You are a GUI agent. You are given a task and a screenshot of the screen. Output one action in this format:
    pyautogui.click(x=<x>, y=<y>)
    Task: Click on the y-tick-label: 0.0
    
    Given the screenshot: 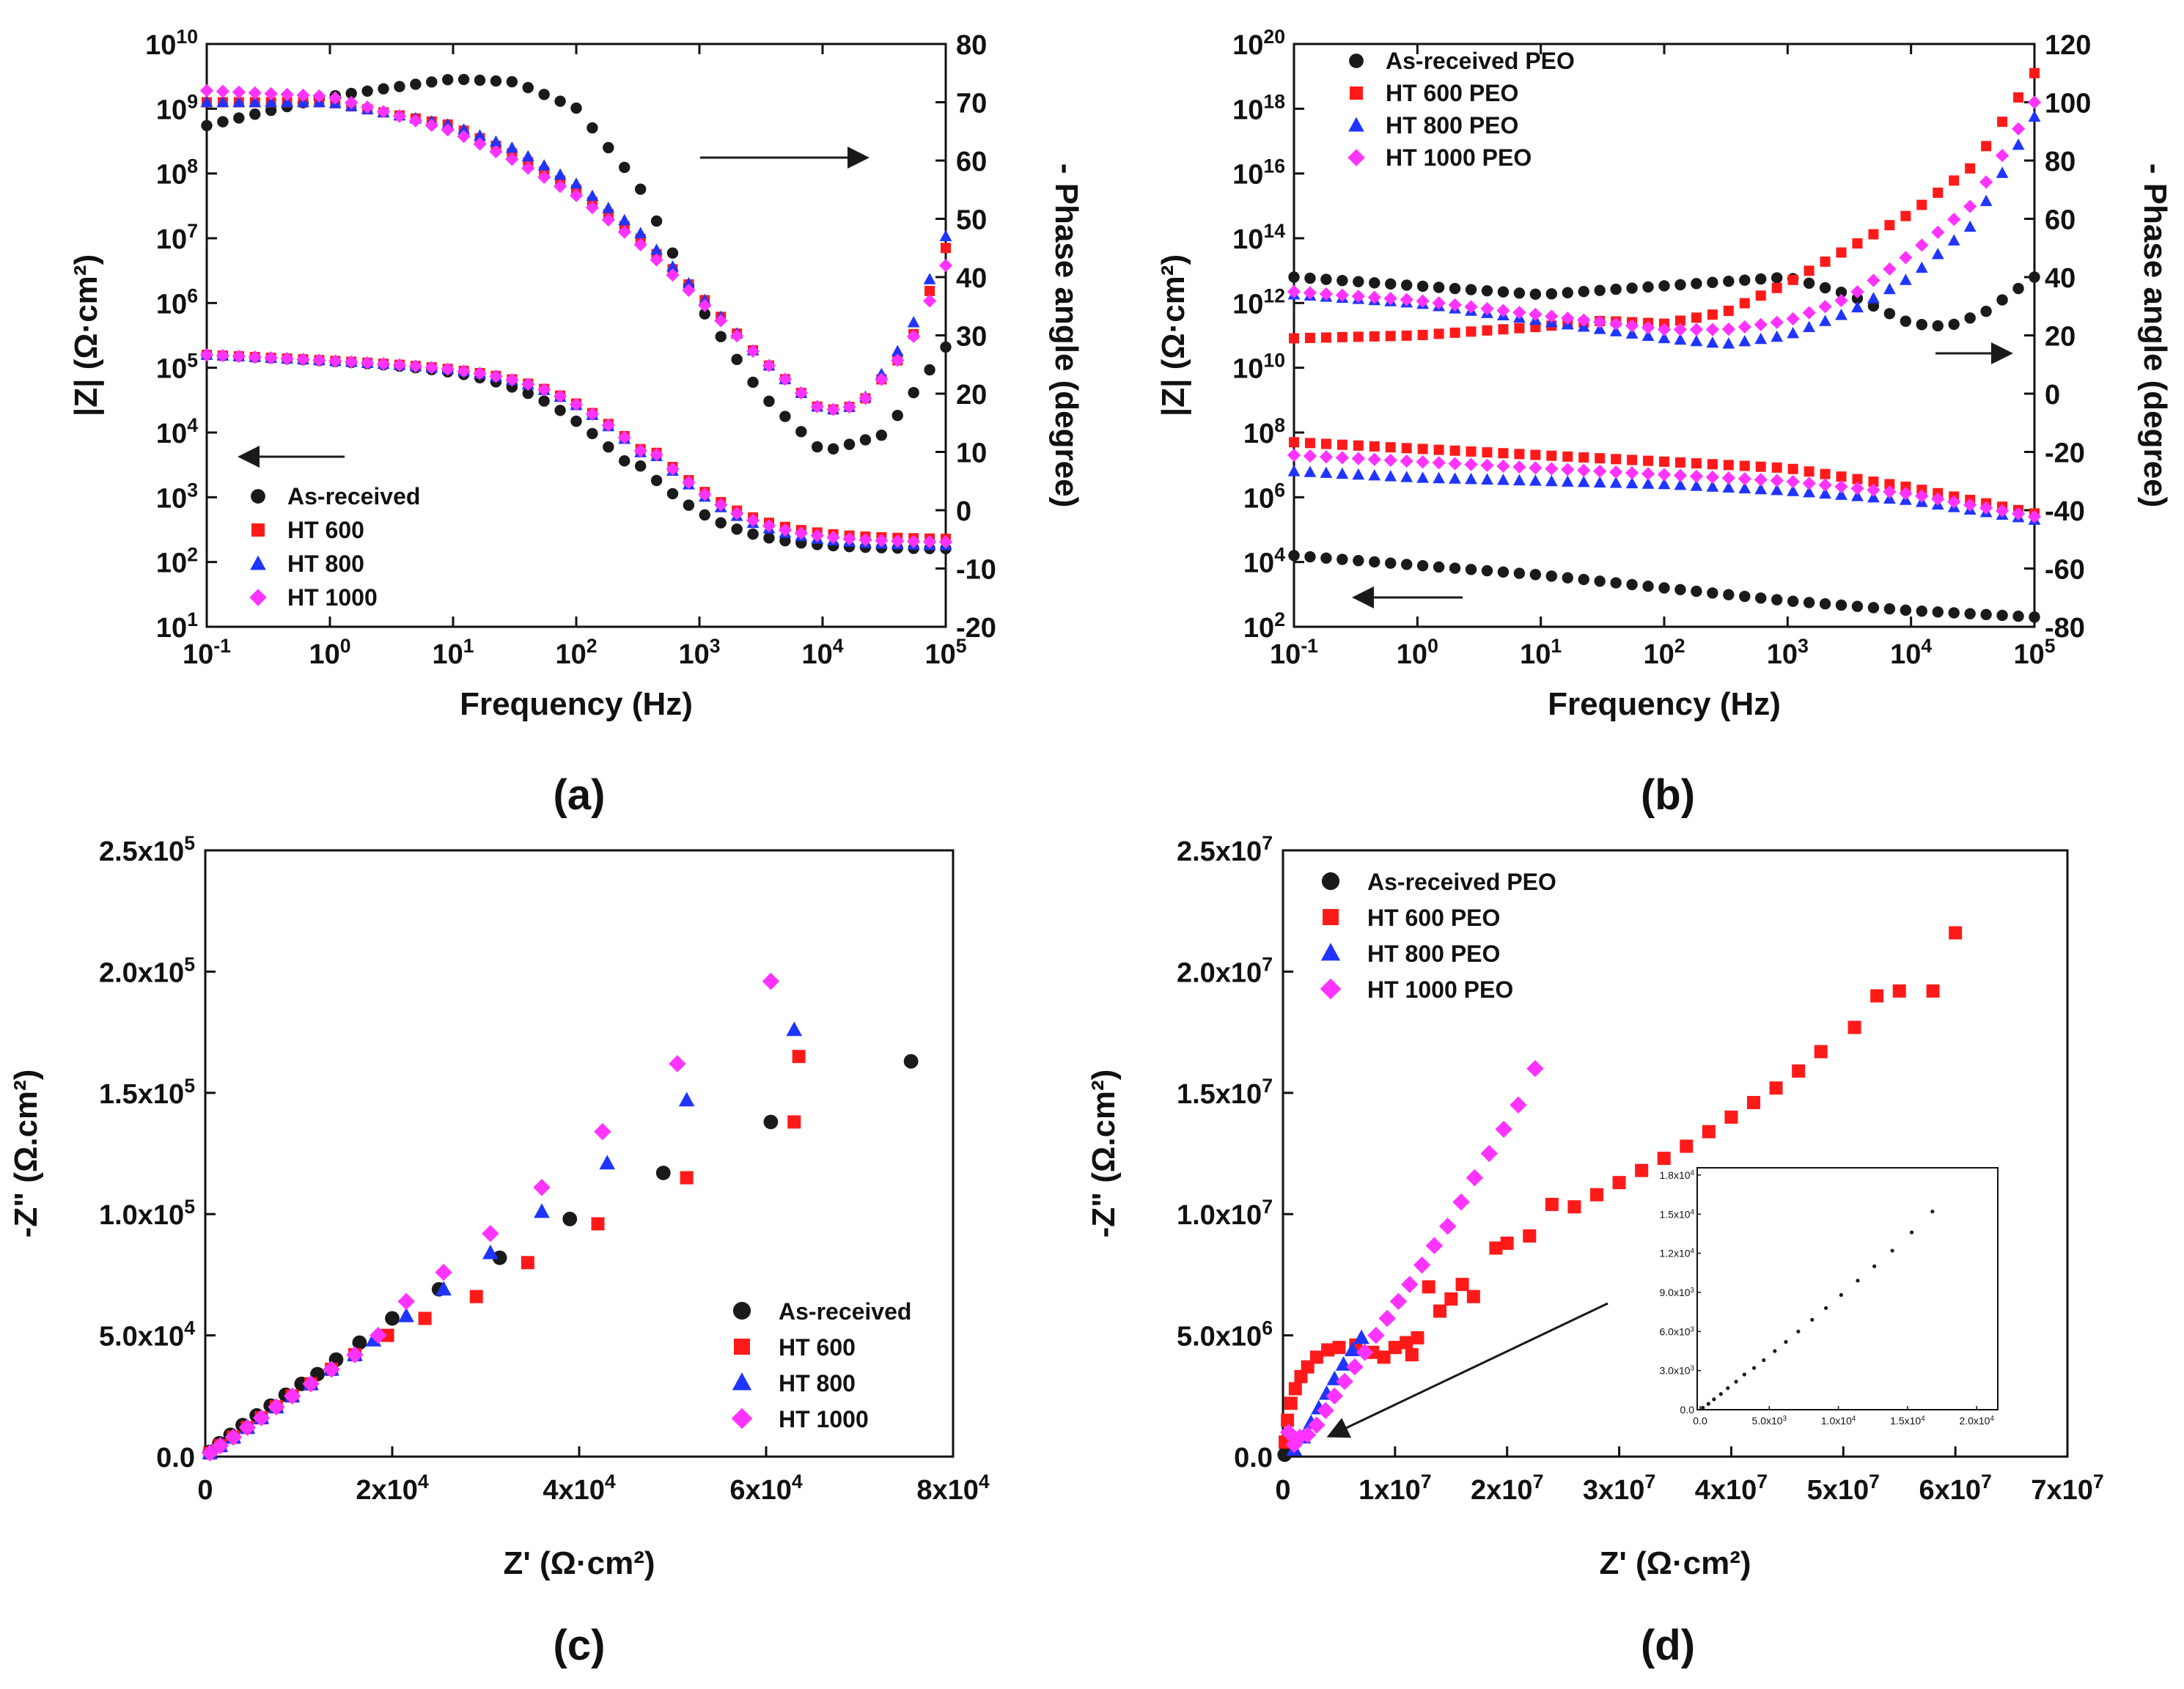 What is the action you would take?
    pyautogui.click(x=1253, y=1458)
    